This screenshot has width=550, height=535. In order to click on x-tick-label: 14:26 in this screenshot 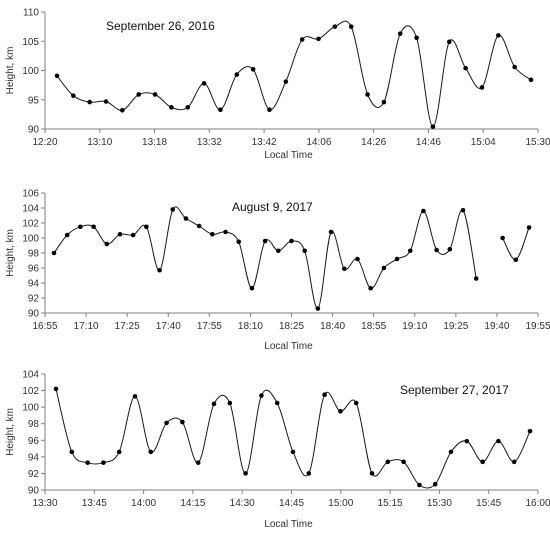, I will do `click(373, 142)`.